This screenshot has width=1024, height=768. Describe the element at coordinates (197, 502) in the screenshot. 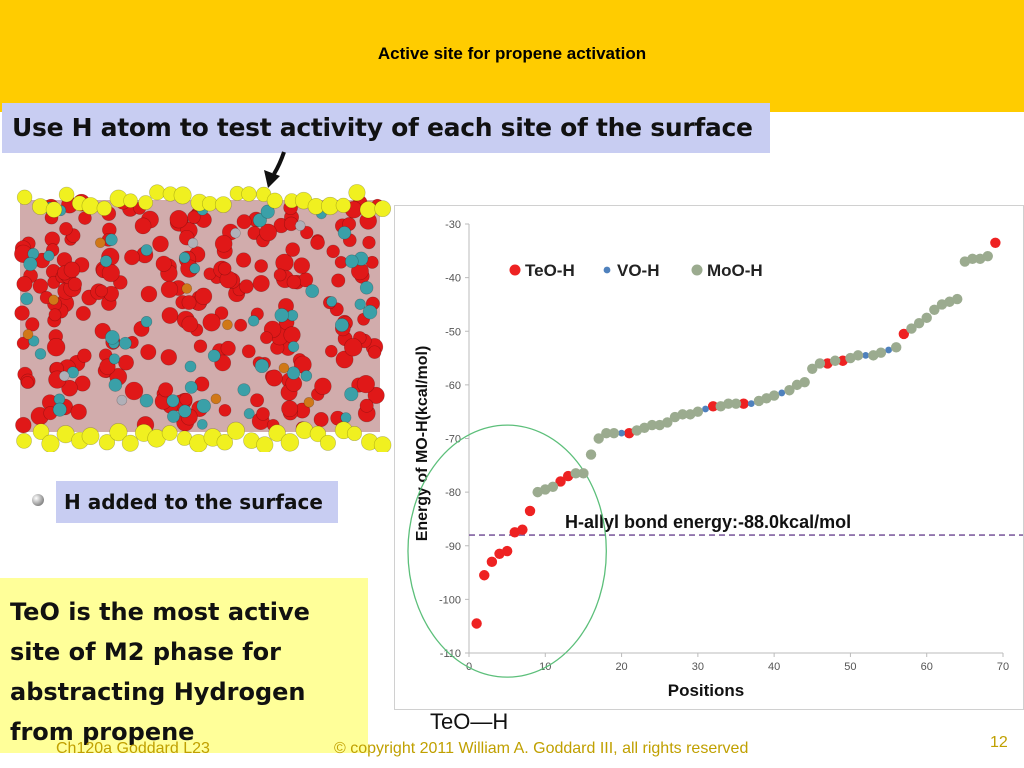

I see `h-added-label: H added to the surface` at that location.